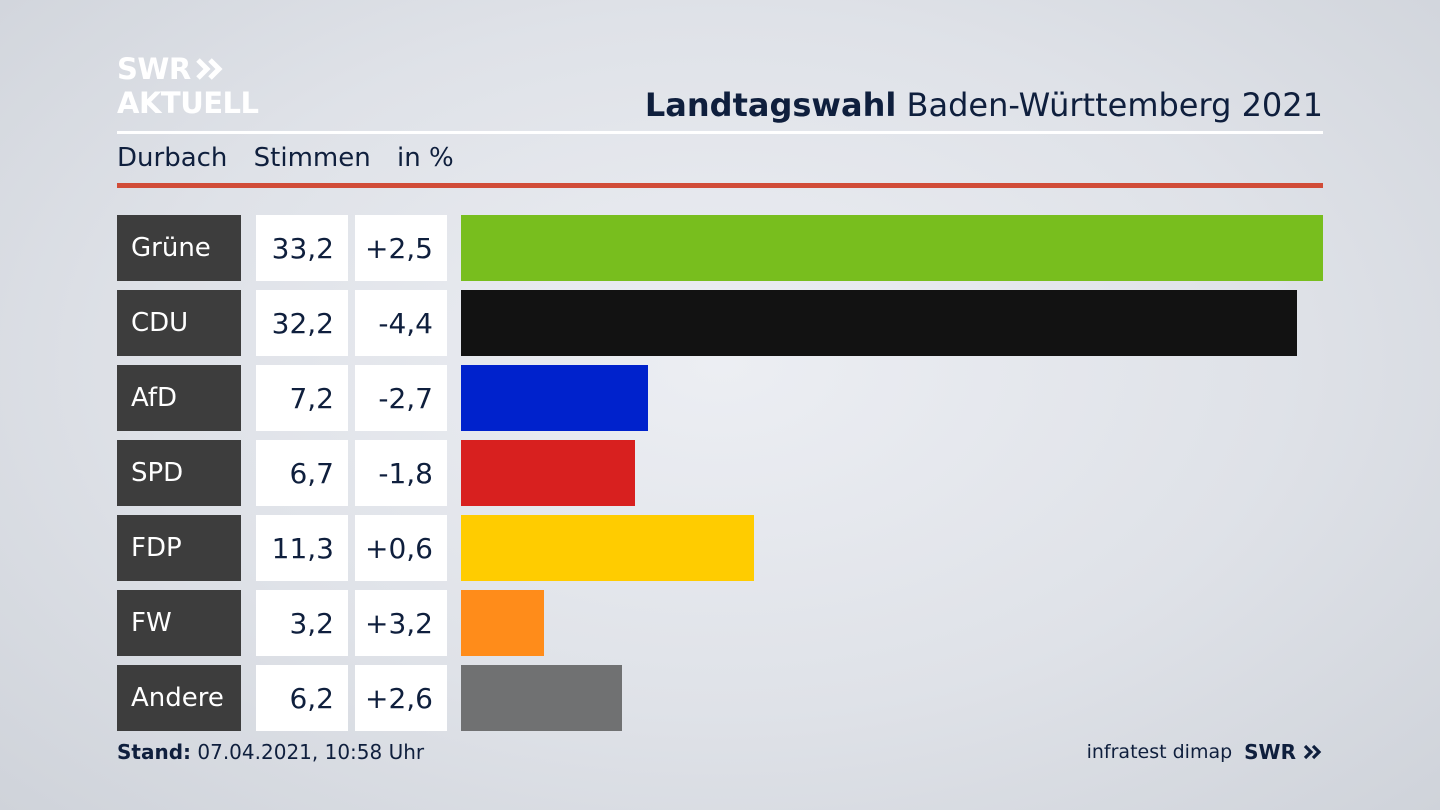 The image size is (1440, 810). I want to click on change-value: -2,7, so click(401, 398).